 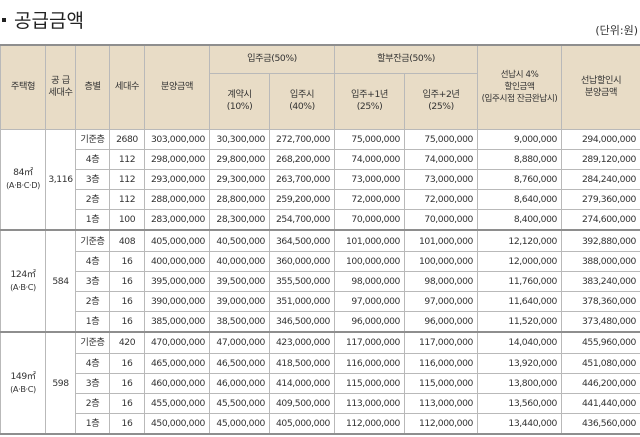 I want to click on discount-cell: 14,040,000, so click(x=519, y=342).